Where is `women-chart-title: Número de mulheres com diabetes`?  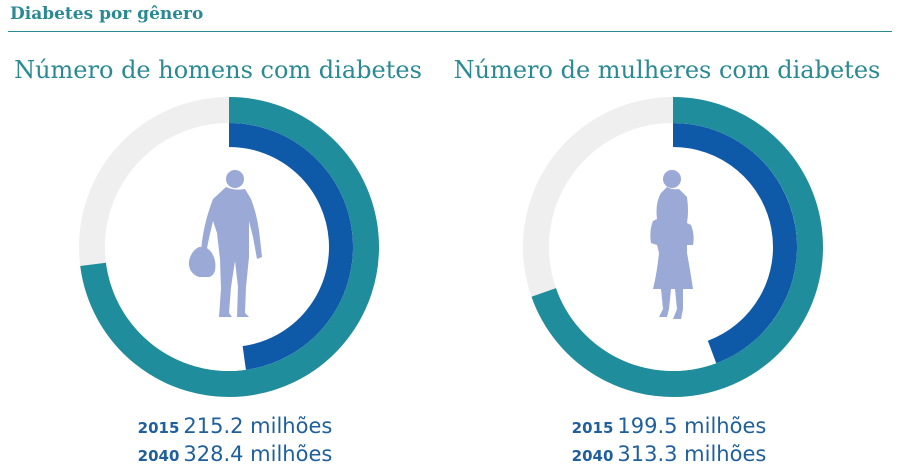 women-chart-title: Número de mulheres com diabetes is located at coordinates (667, 70).